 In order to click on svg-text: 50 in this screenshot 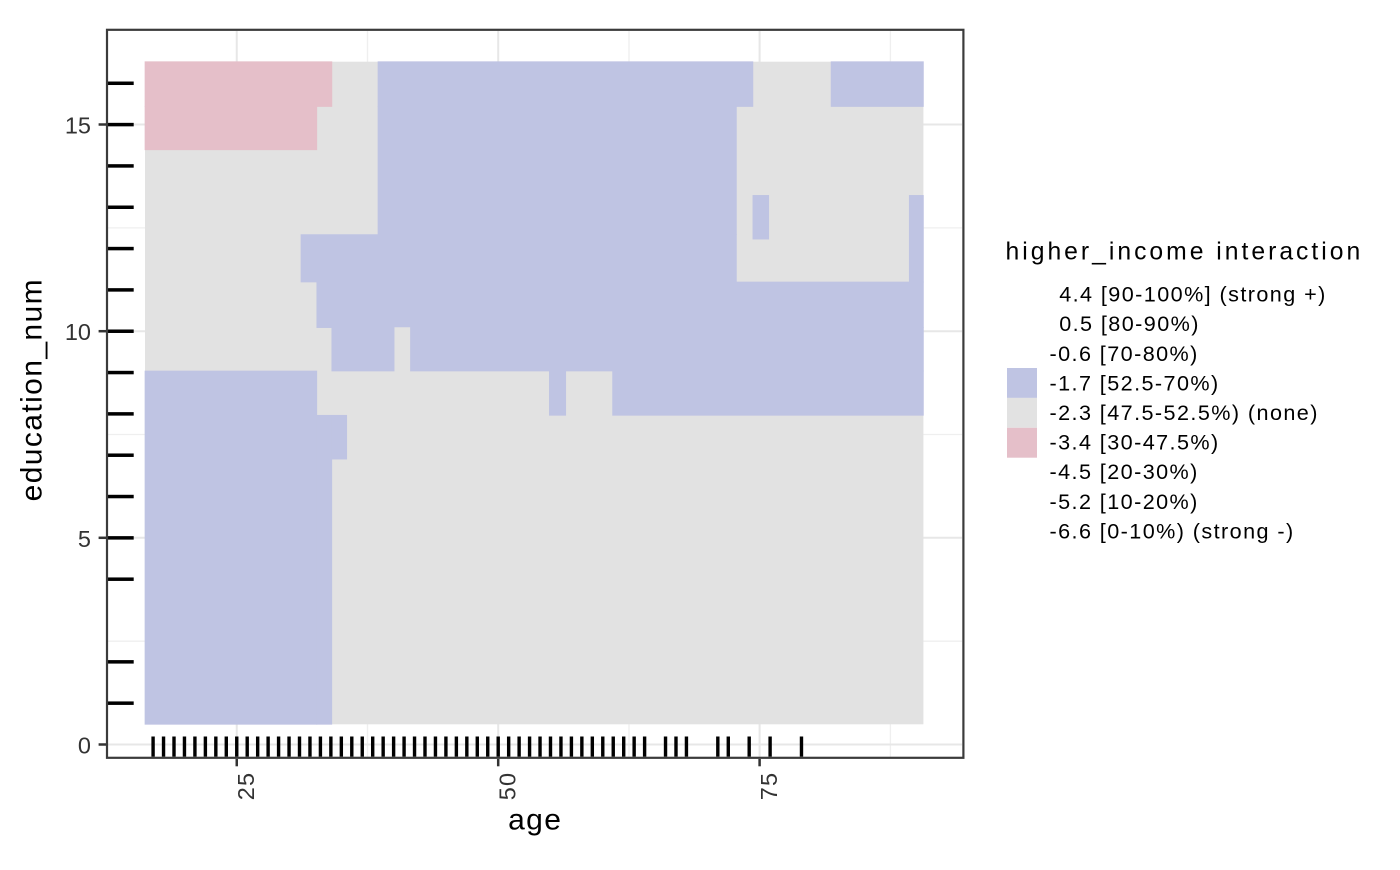, I will do `click(508, 786)`.